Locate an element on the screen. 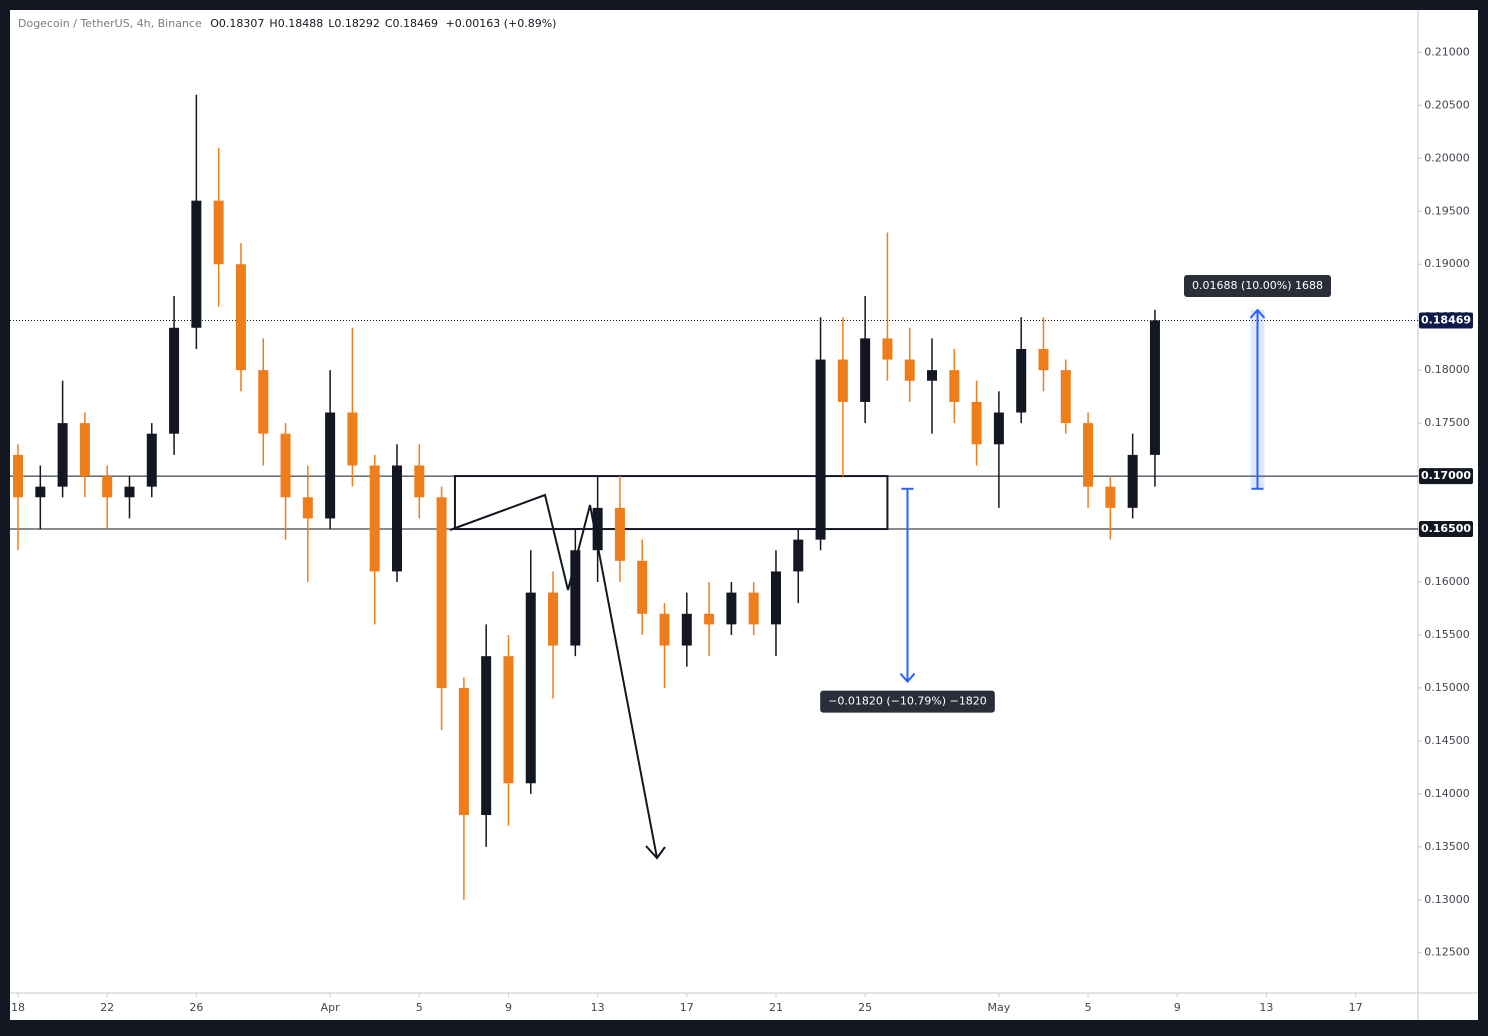 The width and height of the screenshot is (1488, 1036). ohlc-key: H is located at coordinates (273, 23).